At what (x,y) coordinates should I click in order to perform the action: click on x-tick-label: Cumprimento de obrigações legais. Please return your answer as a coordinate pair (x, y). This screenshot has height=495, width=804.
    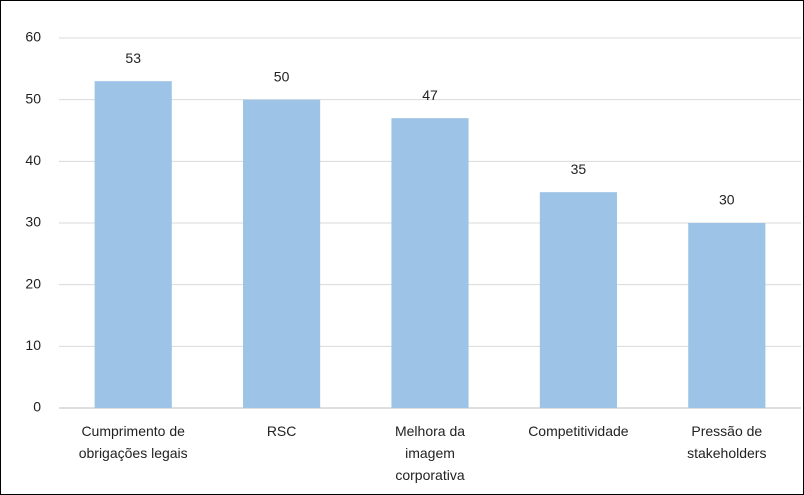
    Looking at the image, I should click on (133, 442).